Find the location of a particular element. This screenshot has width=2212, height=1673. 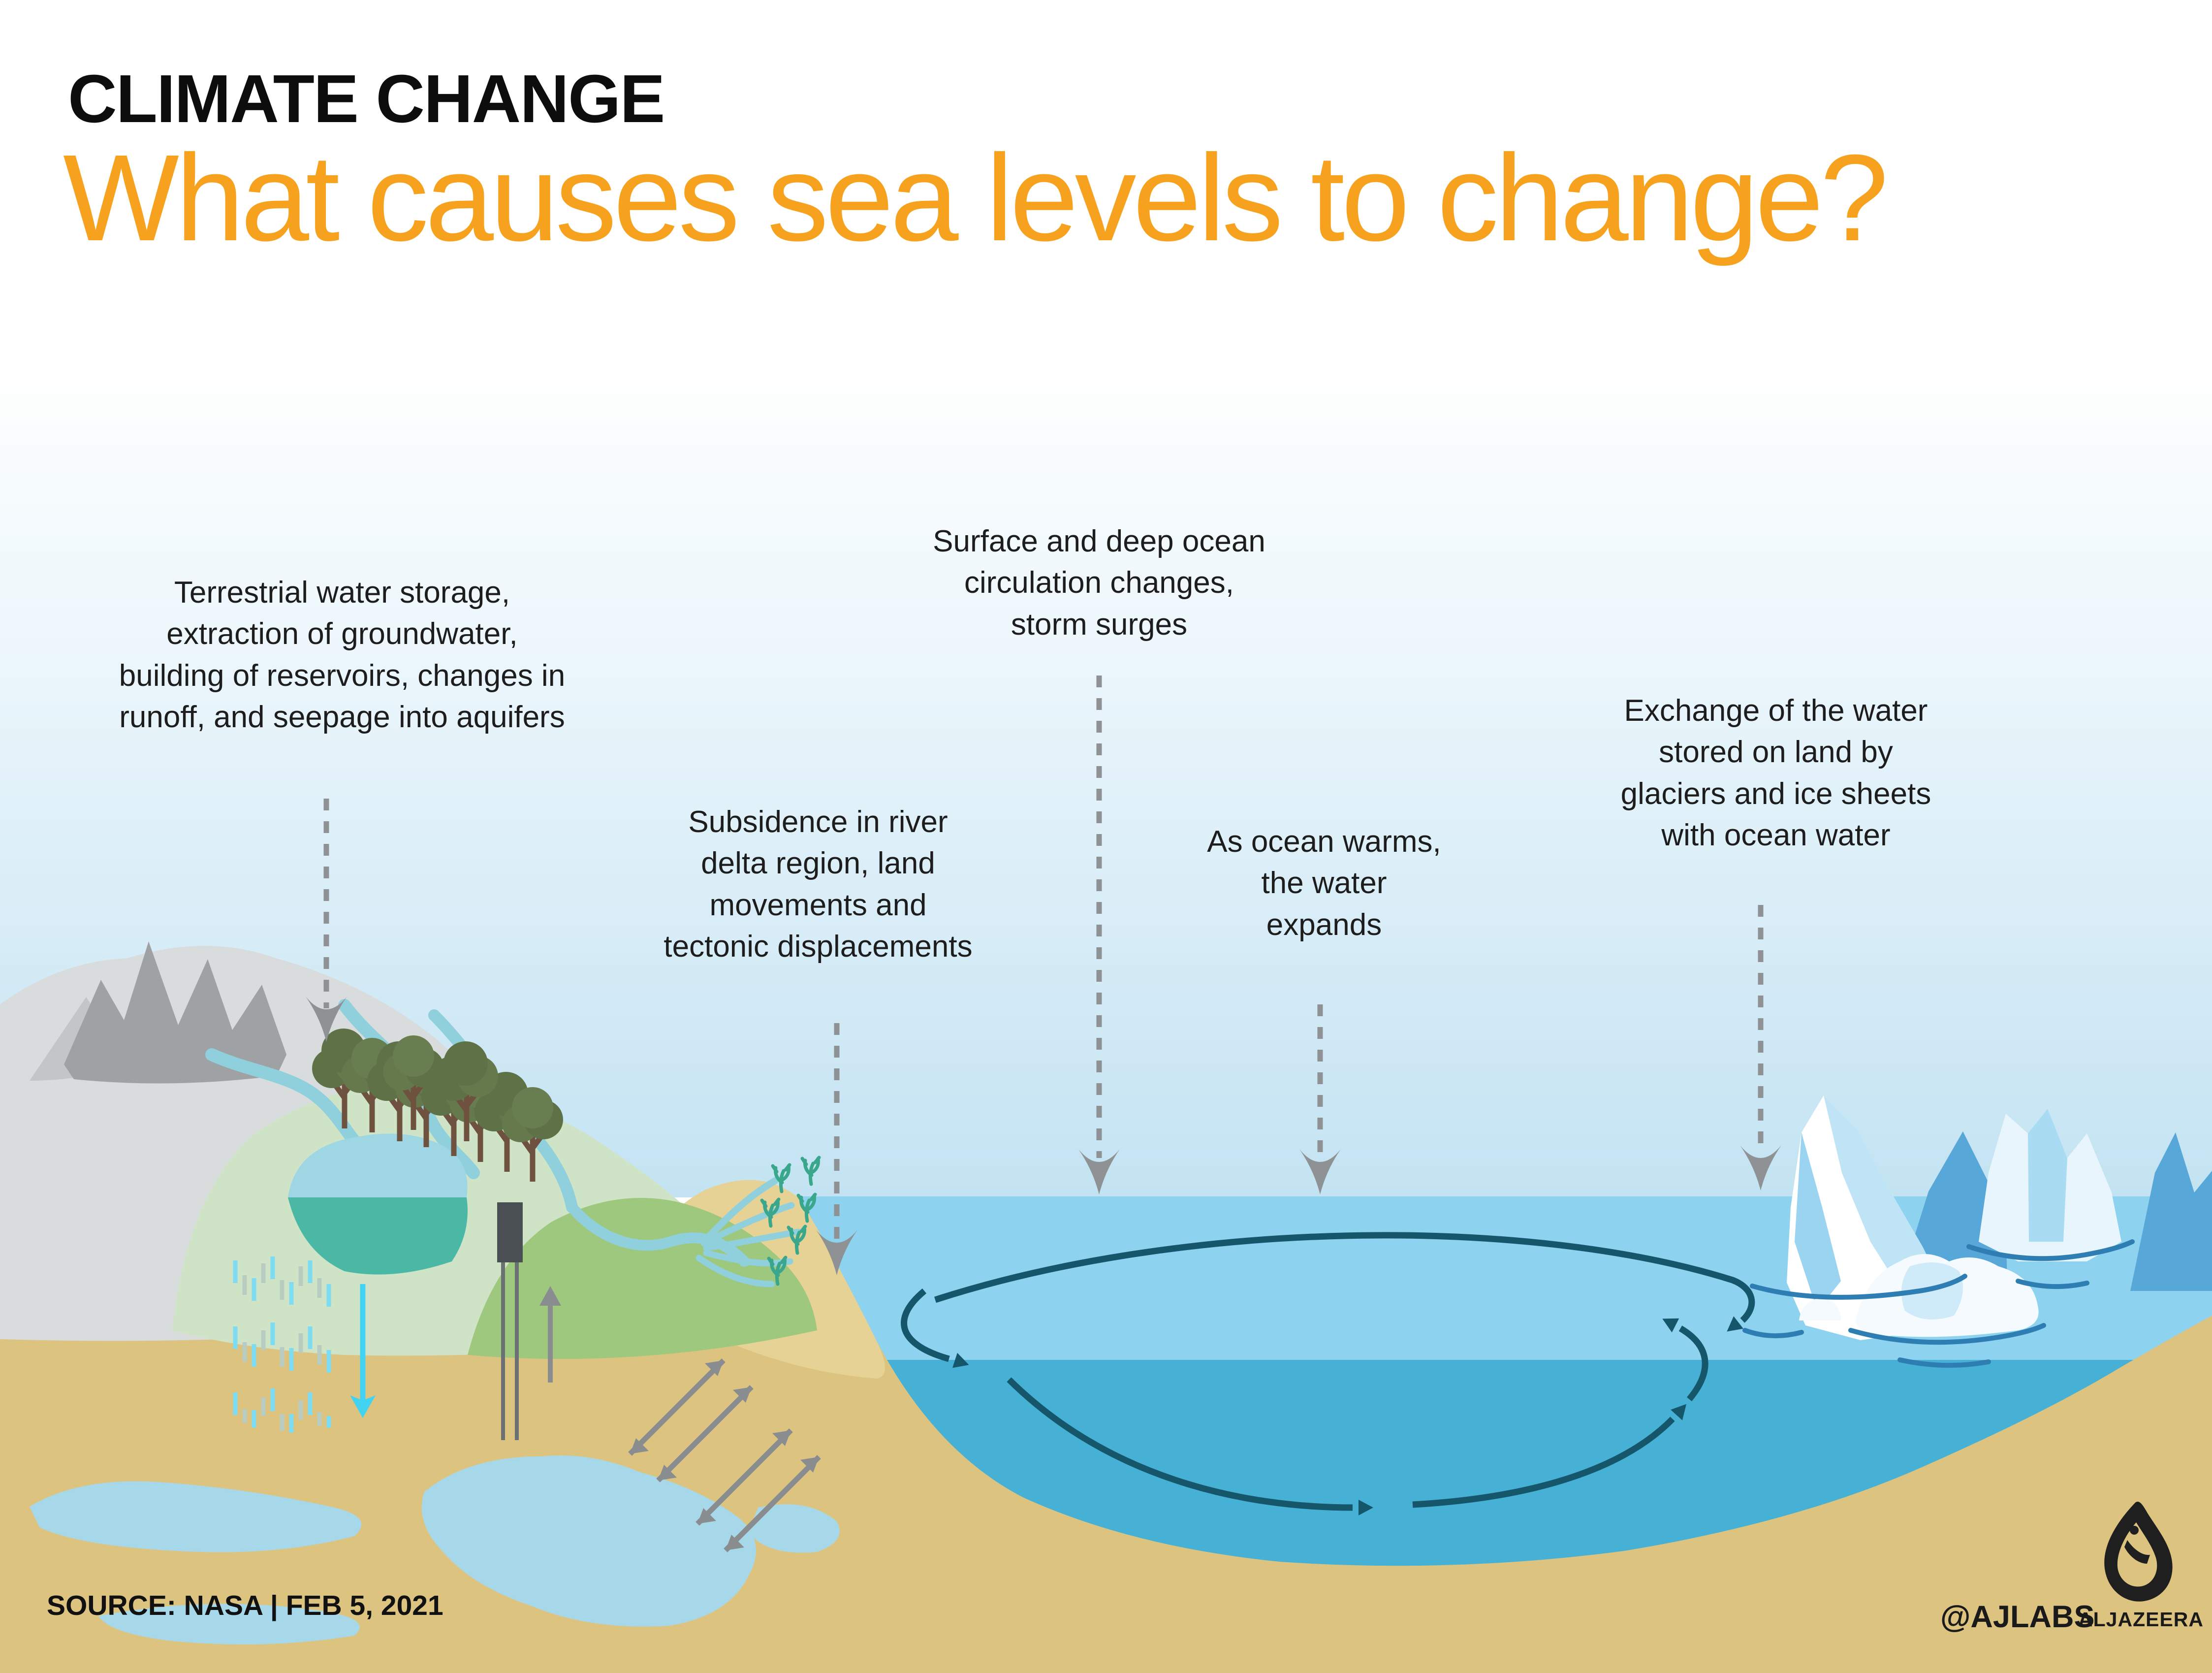

drop-arrow-glaciers is located at coordinates (1761, 1047).